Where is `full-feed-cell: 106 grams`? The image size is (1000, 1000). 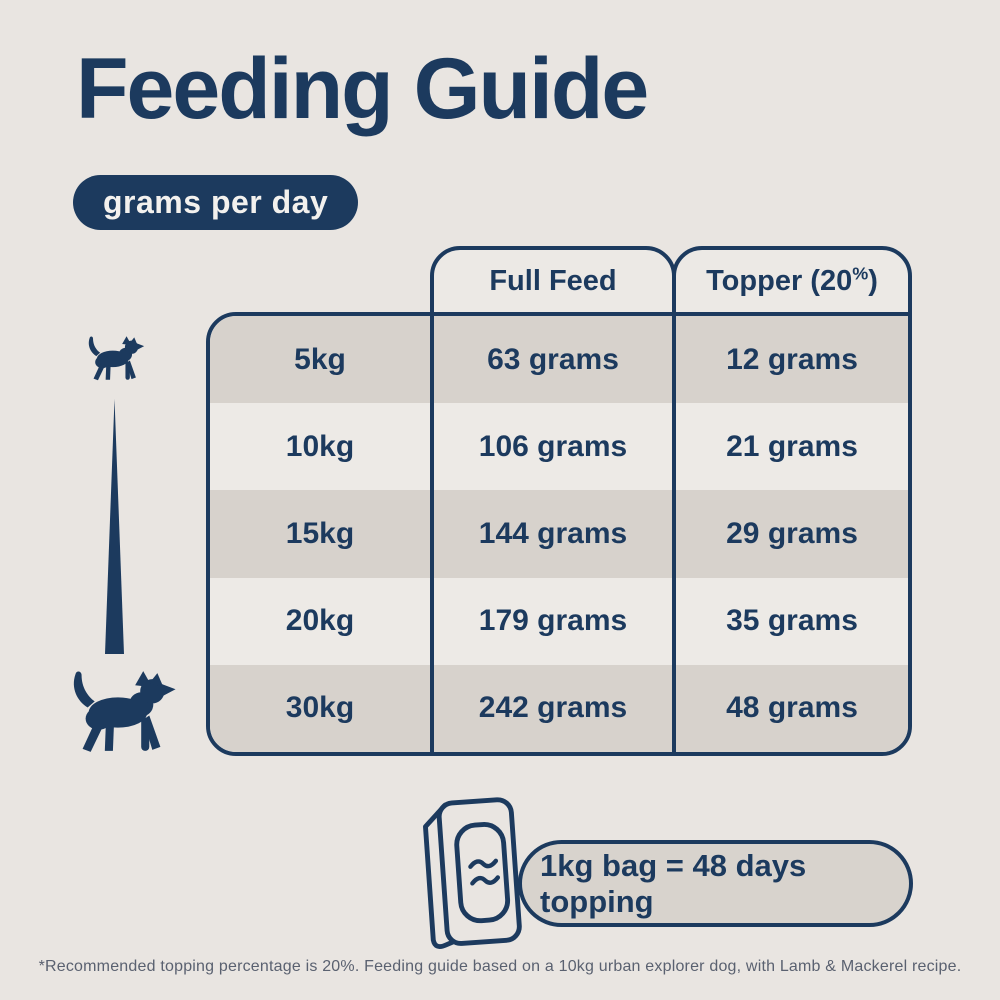
full-feed-cell: 106 grams is located at coordinates (551, 447).